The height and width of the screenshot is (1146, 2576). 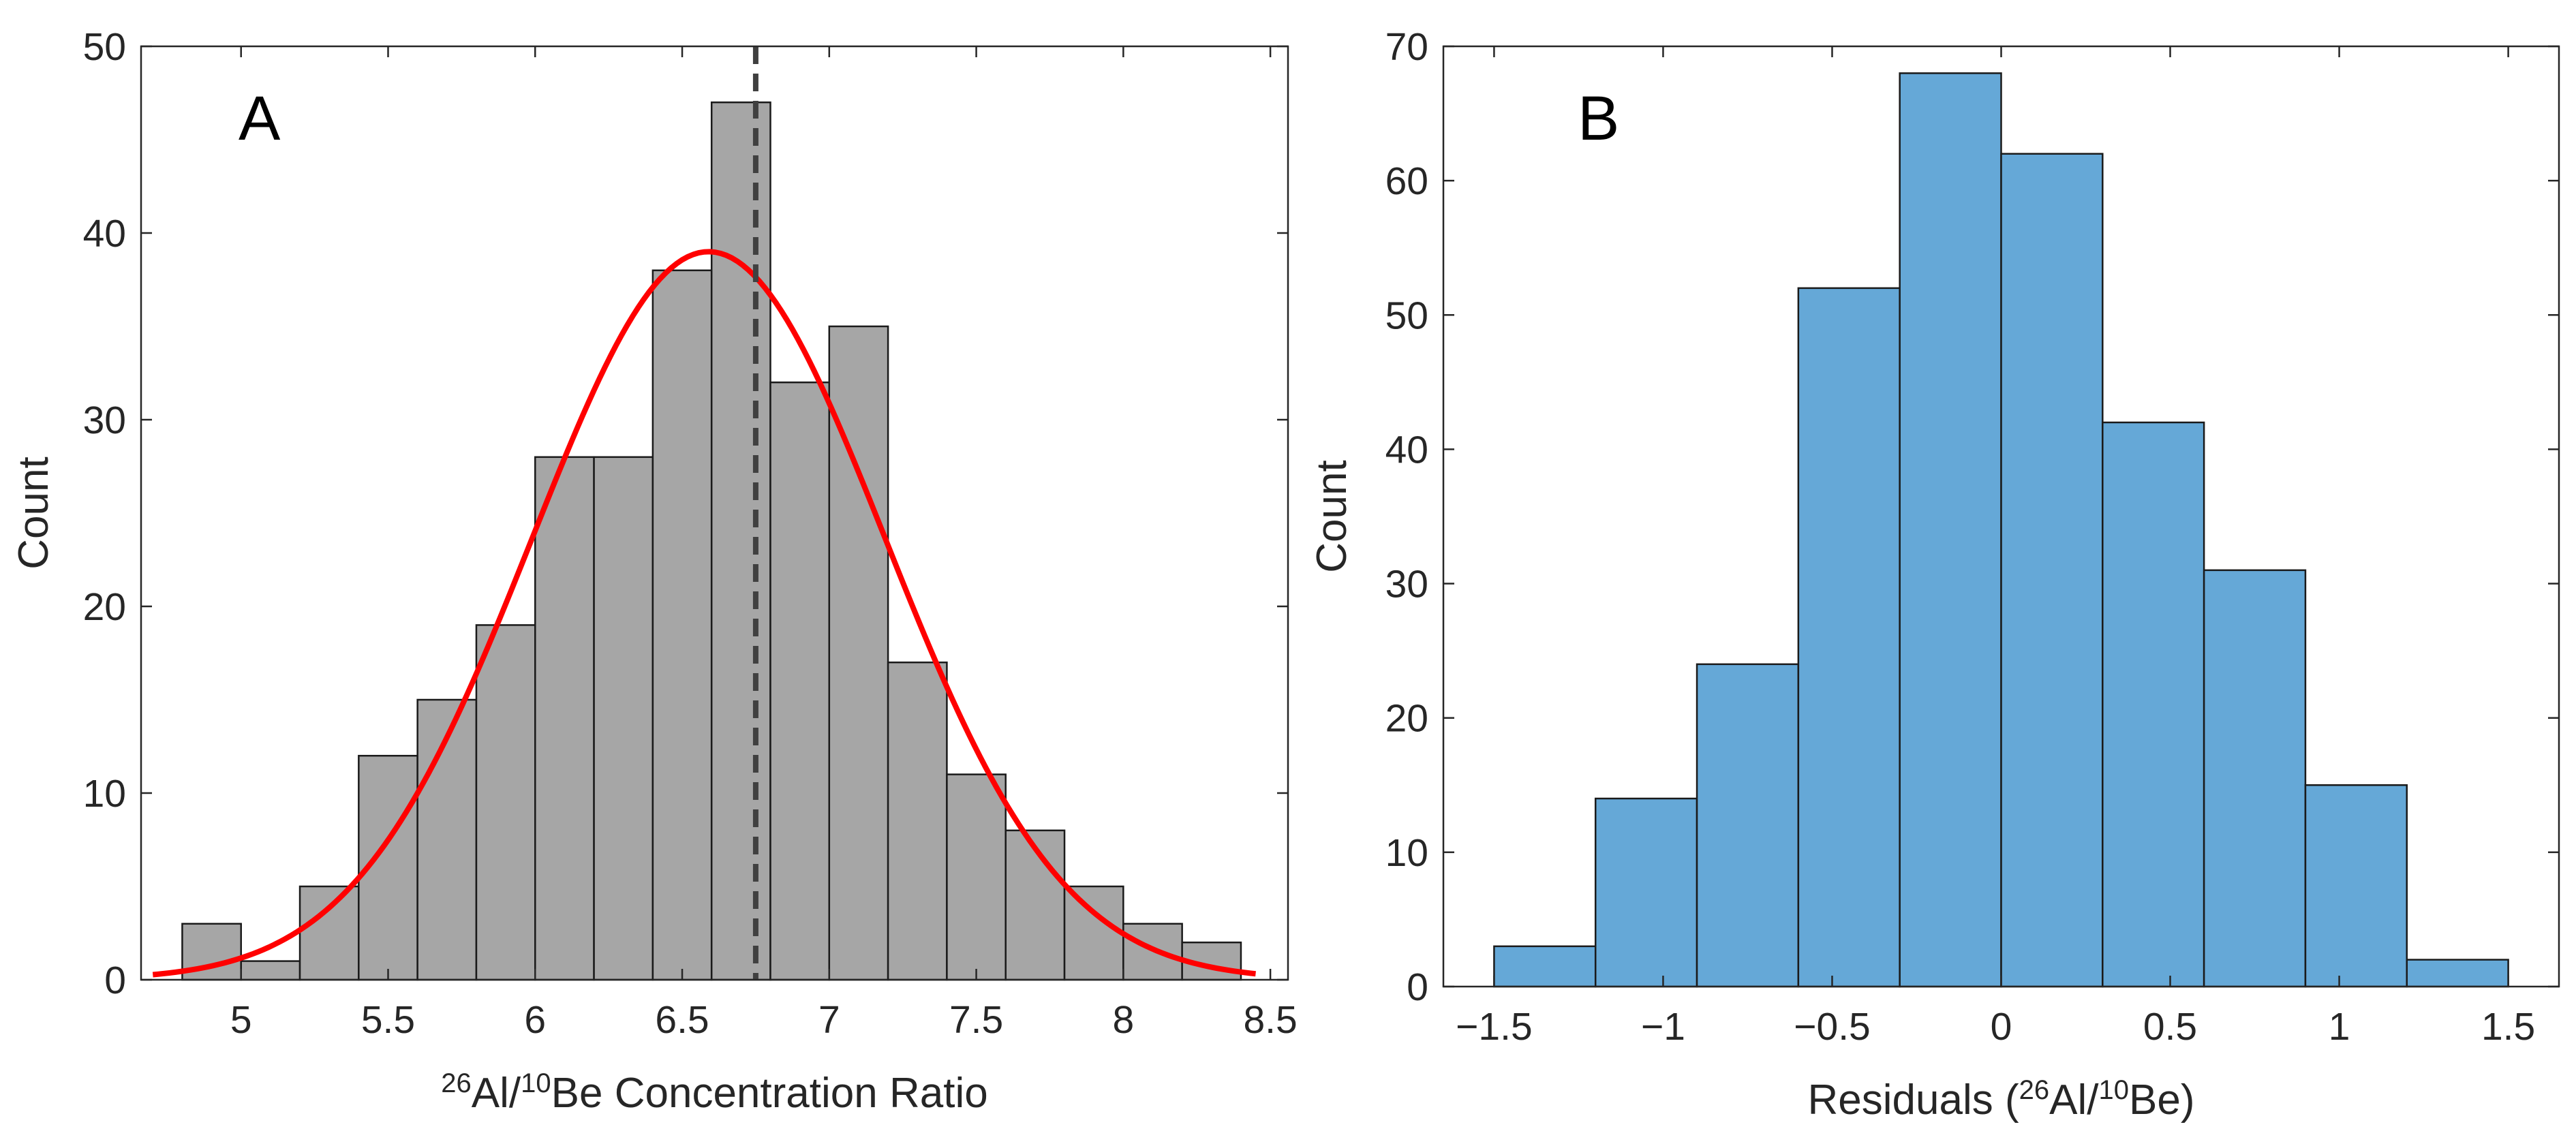 What do you see at coordinates (1663, 1027) in the screenshot?
I see `x-tick-label: −1` at bounding box center [1663, 1027].